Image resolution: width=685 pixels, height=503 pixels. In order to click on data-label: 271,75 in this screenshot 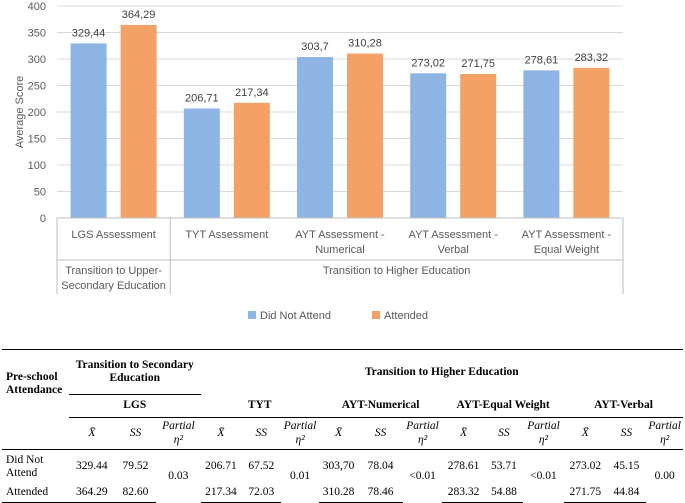, I will do `click(478, 64)`.